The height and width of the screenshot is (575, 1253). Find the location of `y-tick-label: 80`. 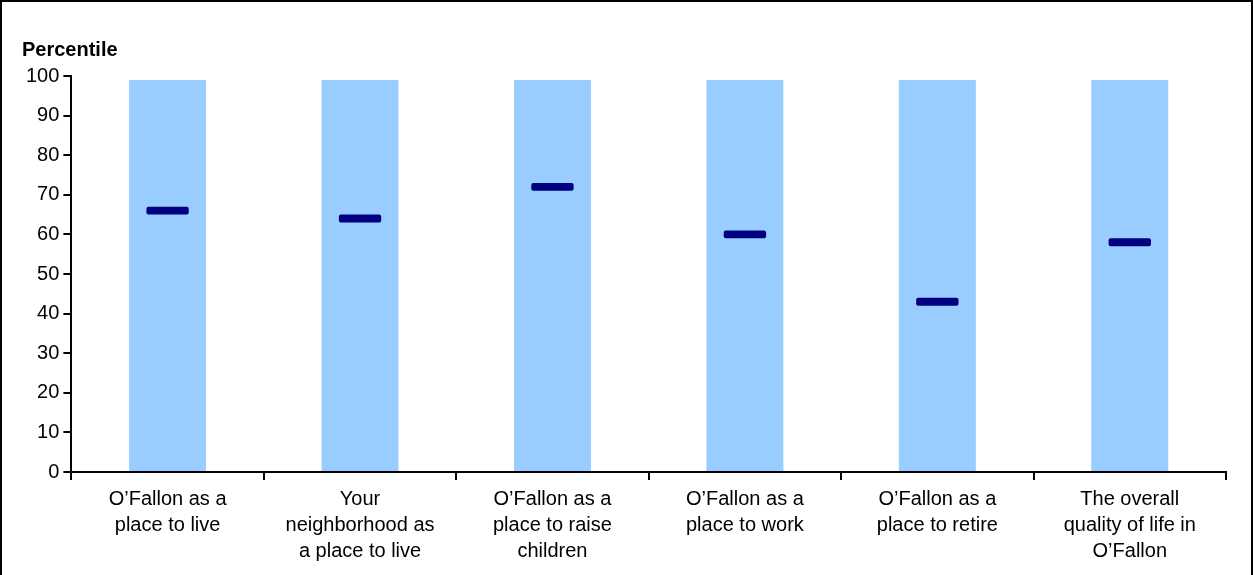

y-tick-label: 80 is located at coordinates (48, 153).